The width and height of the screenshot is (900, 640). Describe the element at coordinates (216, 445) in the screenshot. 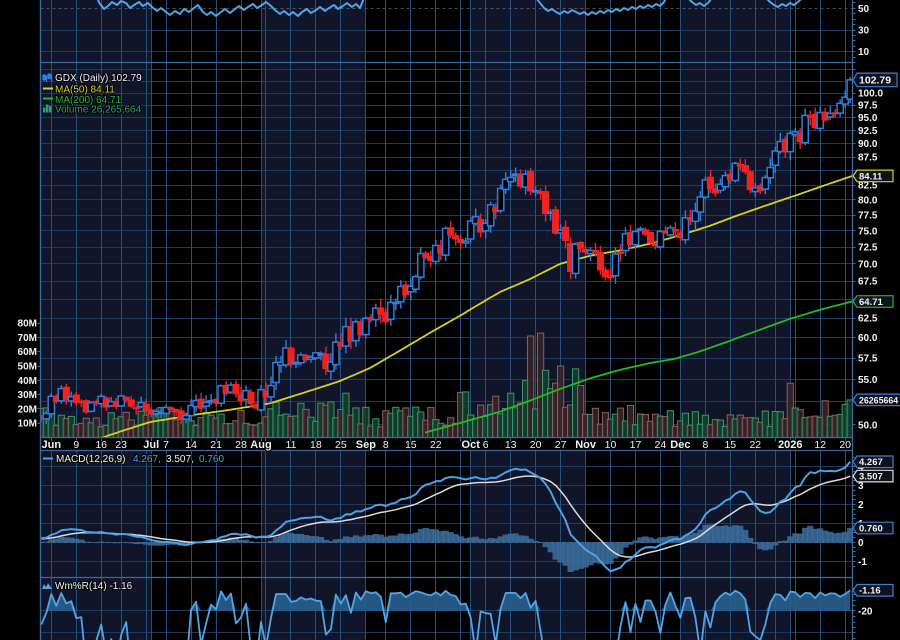

I see `svg-text: 21` at that location.